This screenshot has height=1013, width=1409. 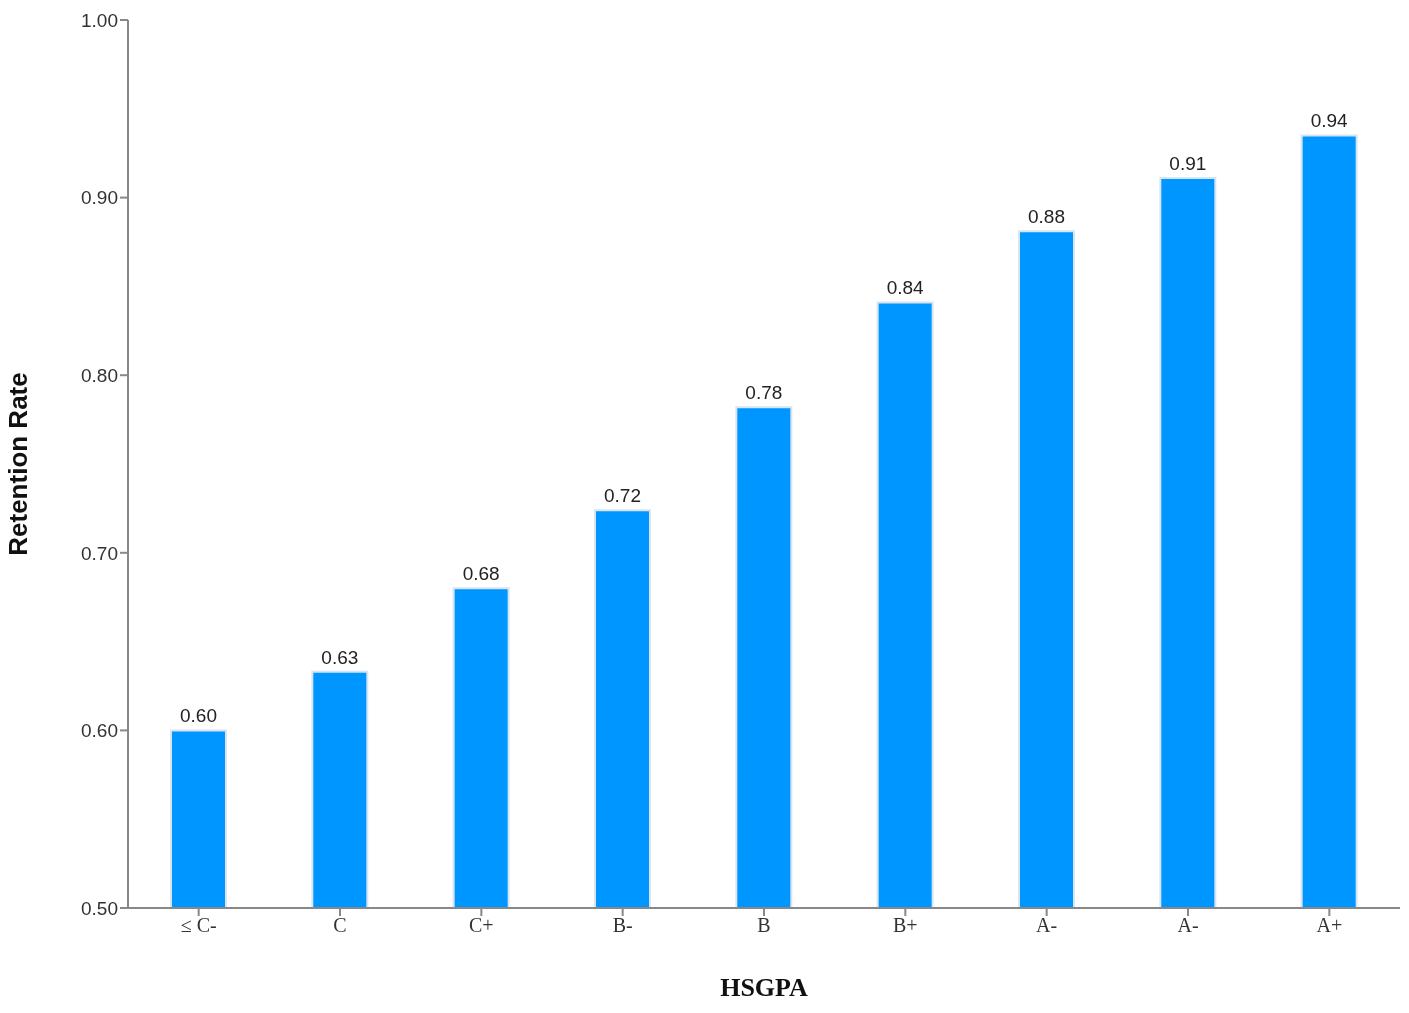 I want to click on x-tick-label: B-, so click(x=622, y=925).